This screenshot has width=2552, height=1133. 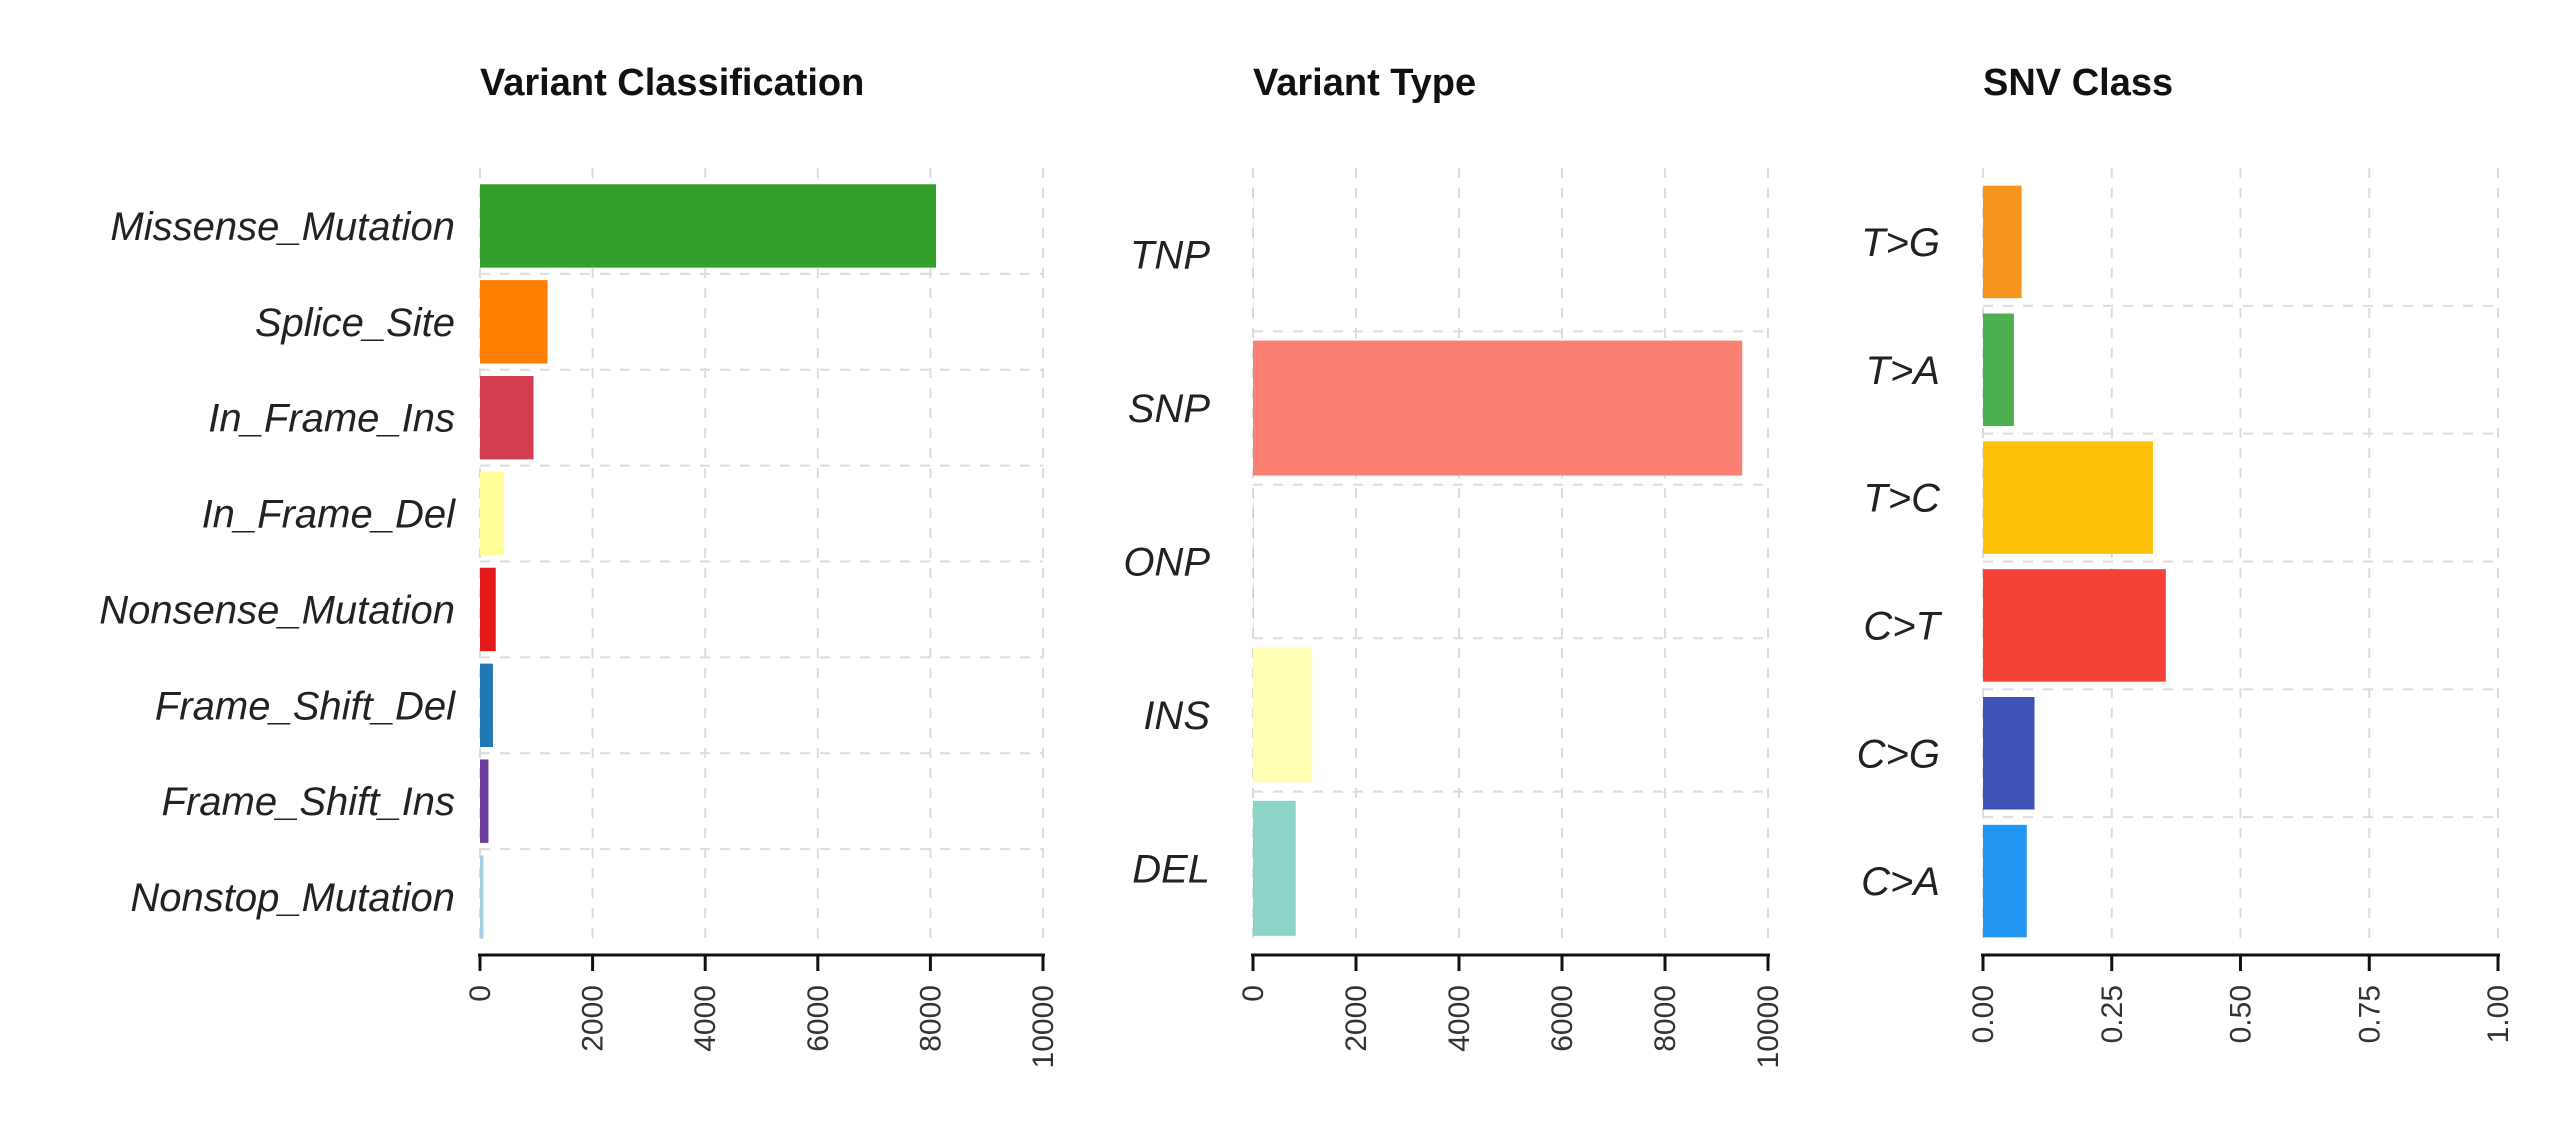 What do you see at coordinates (2078, 83) in the screenshot?
I see `chart-title: SNV Class` at bounding box center [2078, 83].